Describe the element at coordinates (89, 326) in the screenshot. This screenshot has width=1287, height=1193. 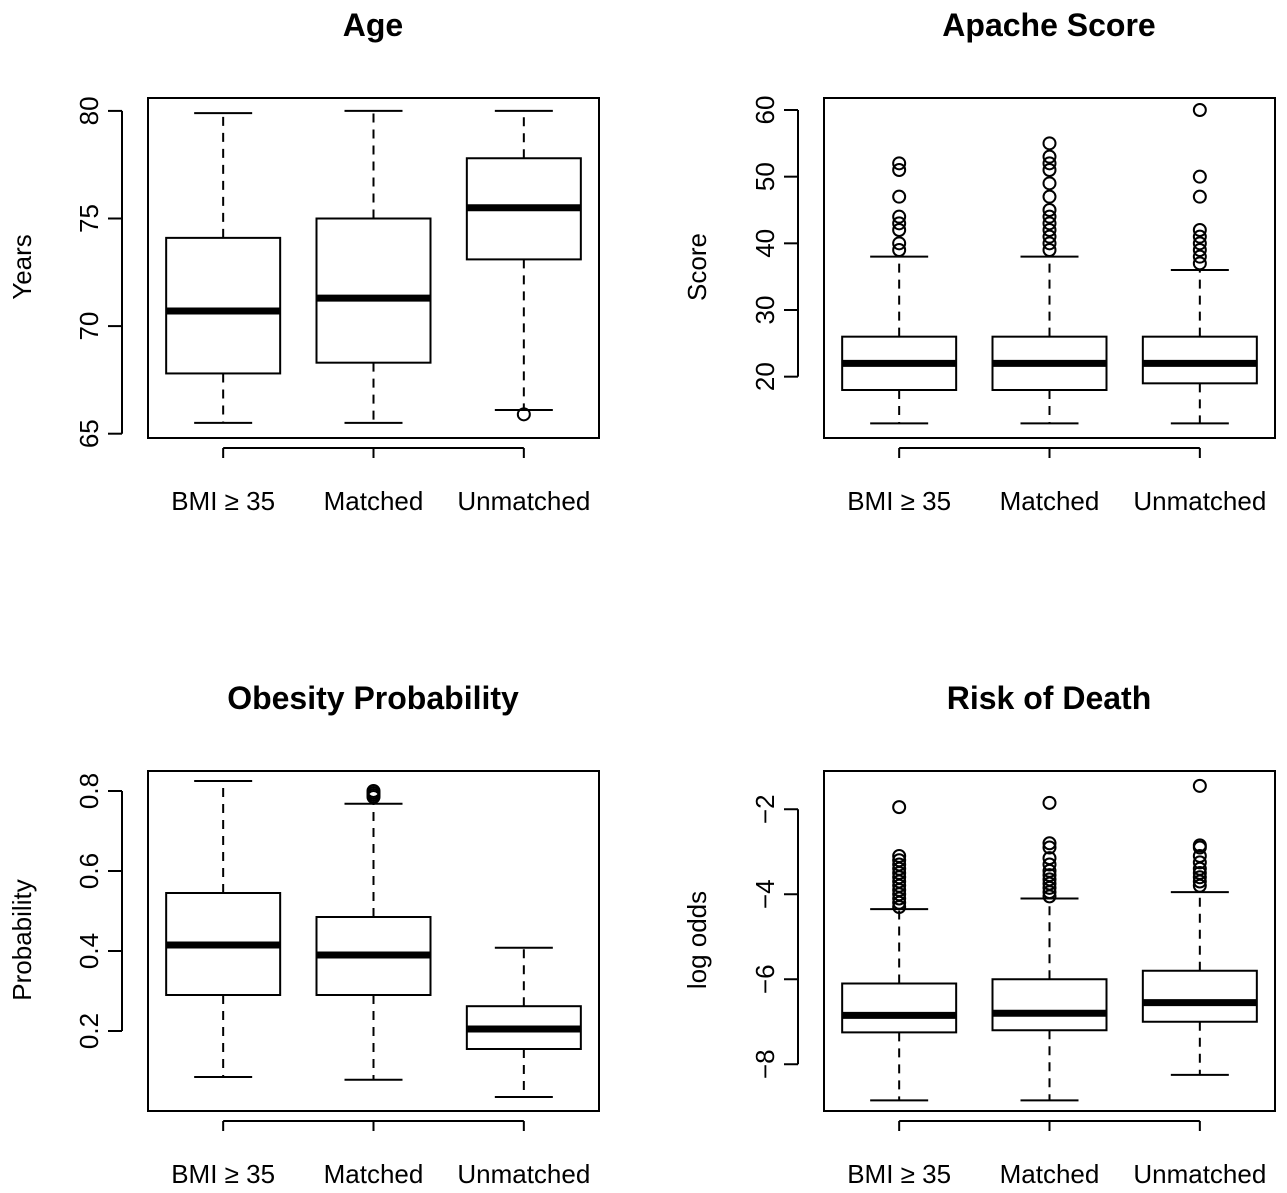
I see `y-tick-label: 70` at that location.